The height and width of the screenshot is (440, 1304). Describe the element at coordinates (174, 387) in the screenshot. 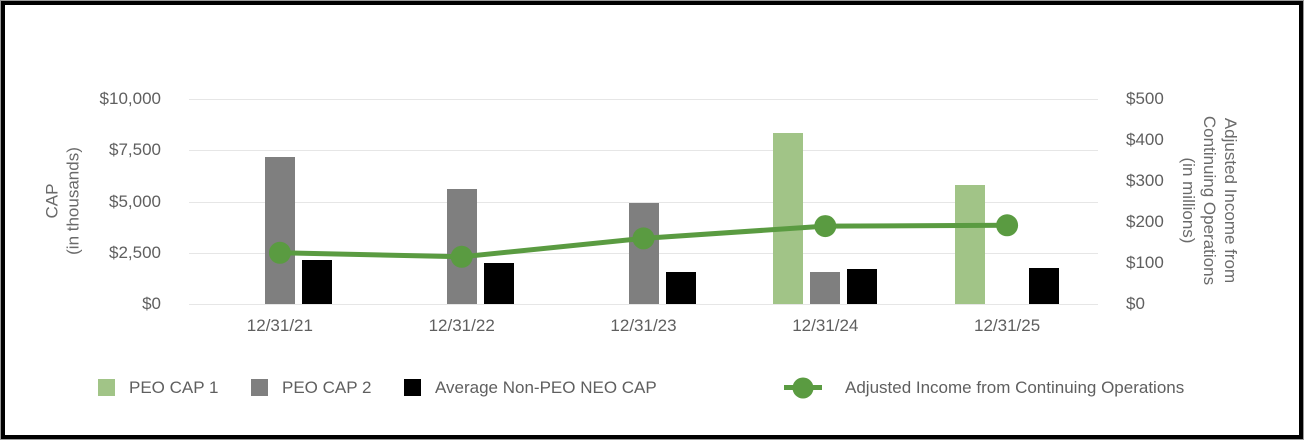

I see `legend-label: PEO CAP 1` at that location.